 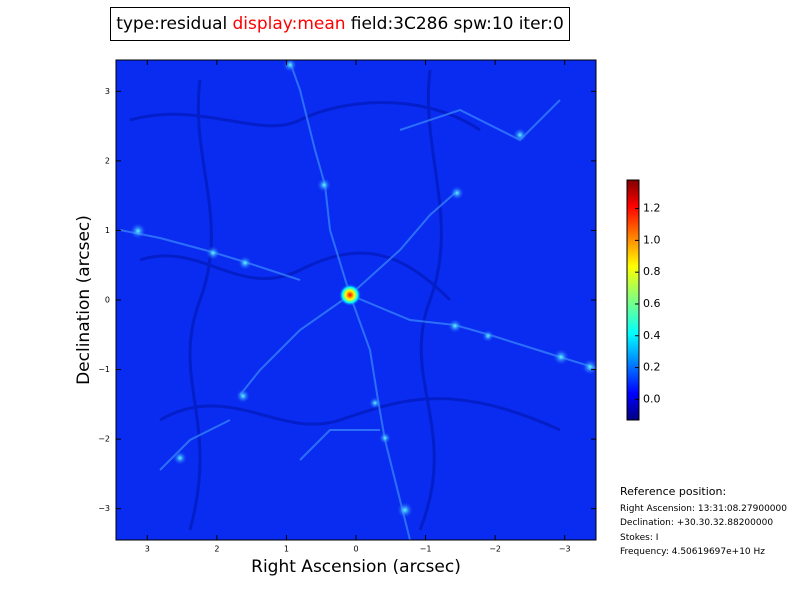 What do you see at coordinates (693, 552) in the screenshot?
I see `reference-line: Frequency: 4.50619697e+10 Hz` at bounding box center [693, 552].